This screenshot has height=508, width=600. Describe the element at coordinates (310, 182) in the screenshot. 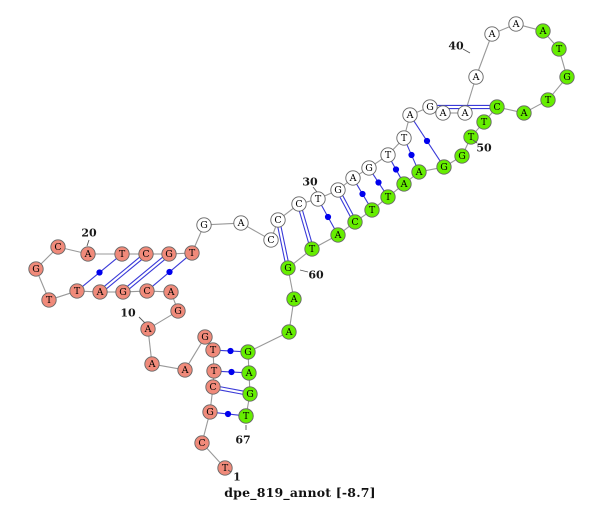

I see `position-number-label: 30` at that location.